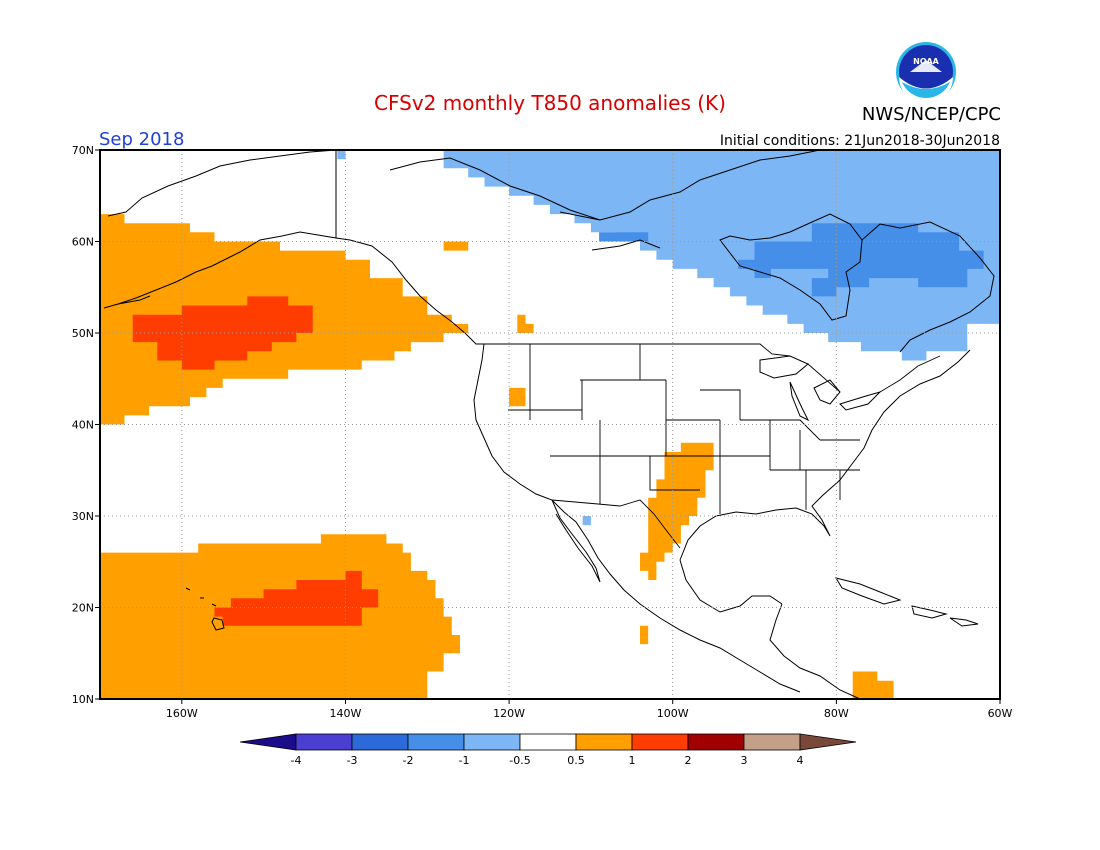 This screenshot has height=850, width=1100. I want to click on lat-tick-label: 20N, so click(83, 608).